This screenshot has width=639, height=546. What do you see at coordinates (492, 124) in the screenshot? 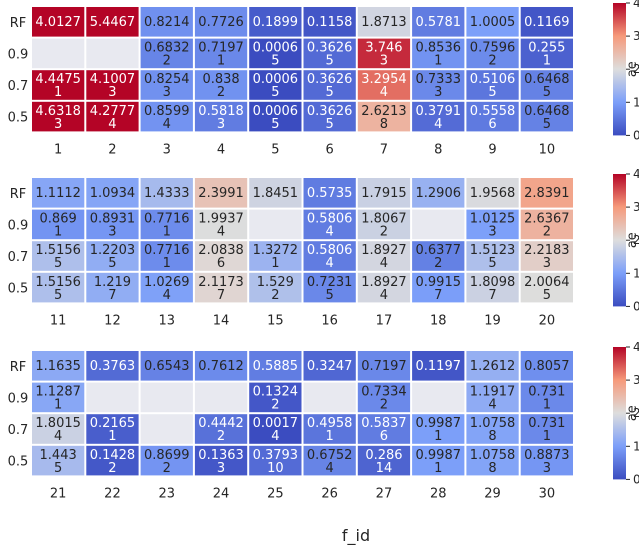
I see `cell-count-label: 6` at bounding box center [492, 124].